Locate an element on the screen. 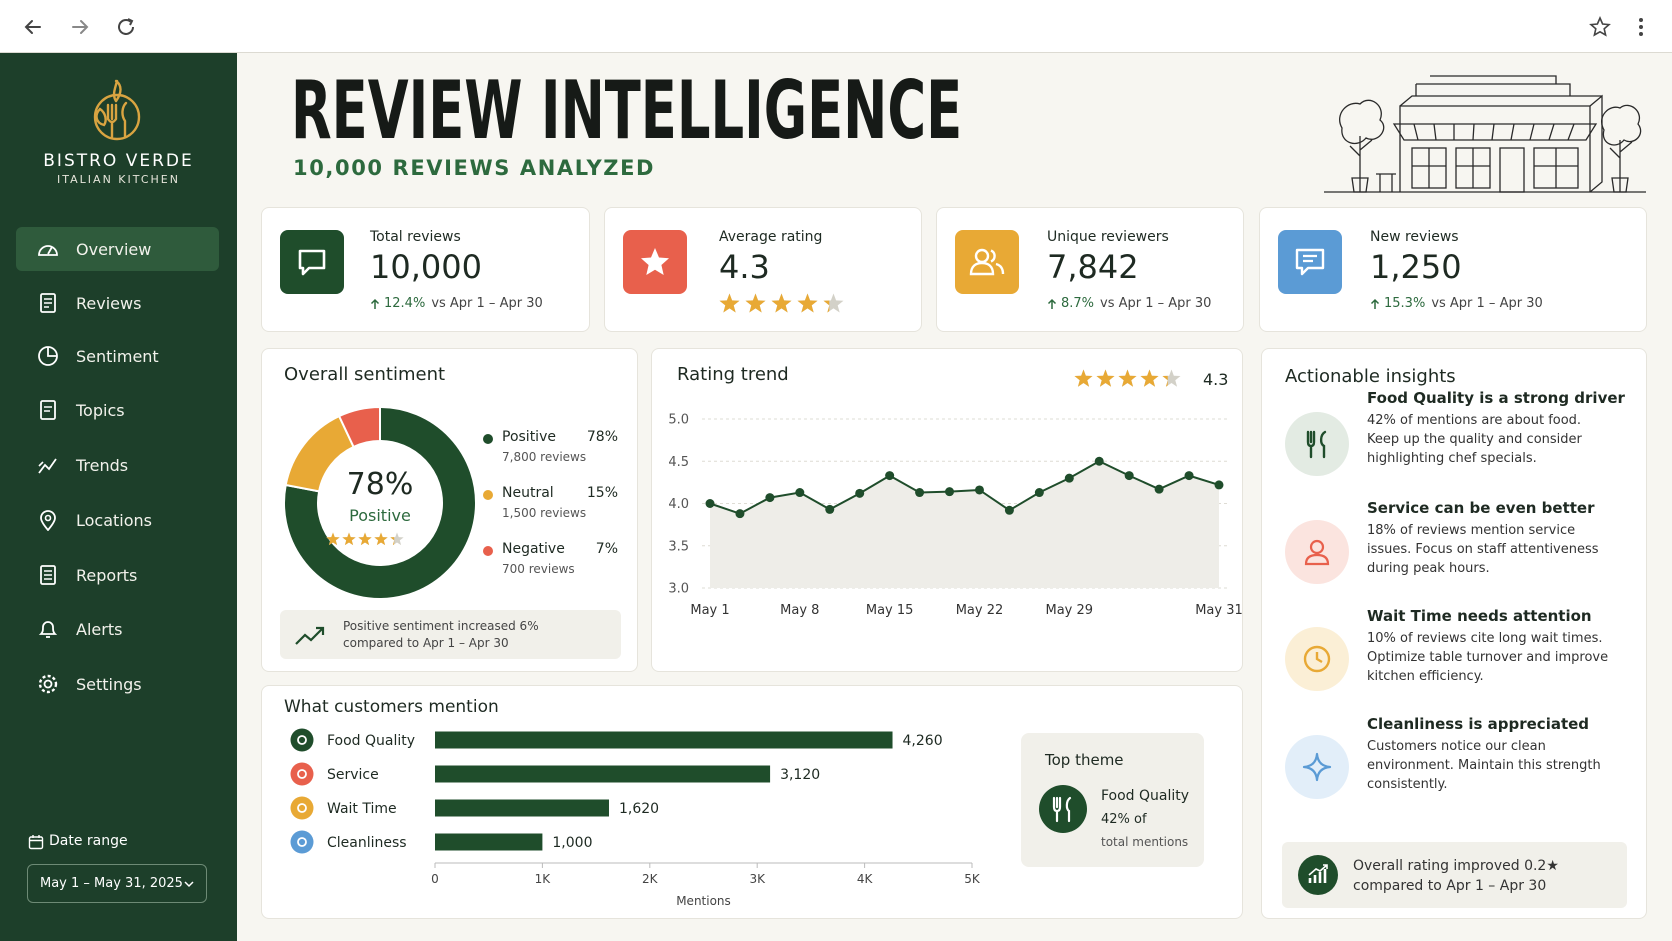 The image size is (1672, 941). y-tick-label: 3.0 is located at coordinates (678, 589).